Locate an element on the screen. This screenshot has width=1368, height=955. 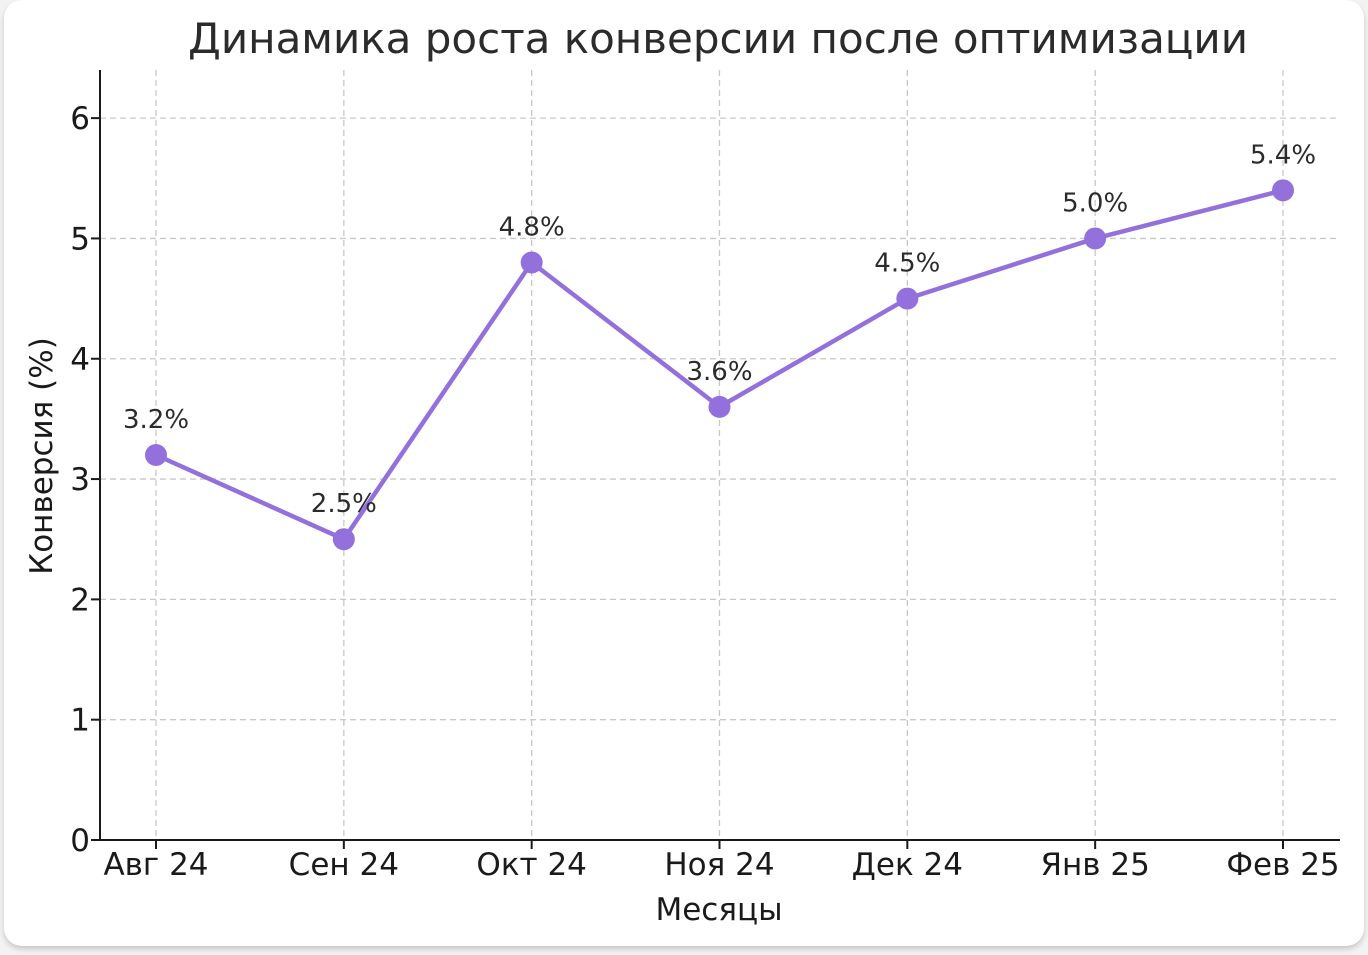
data-label: 5.4% is located at coordinates (1283, 155).